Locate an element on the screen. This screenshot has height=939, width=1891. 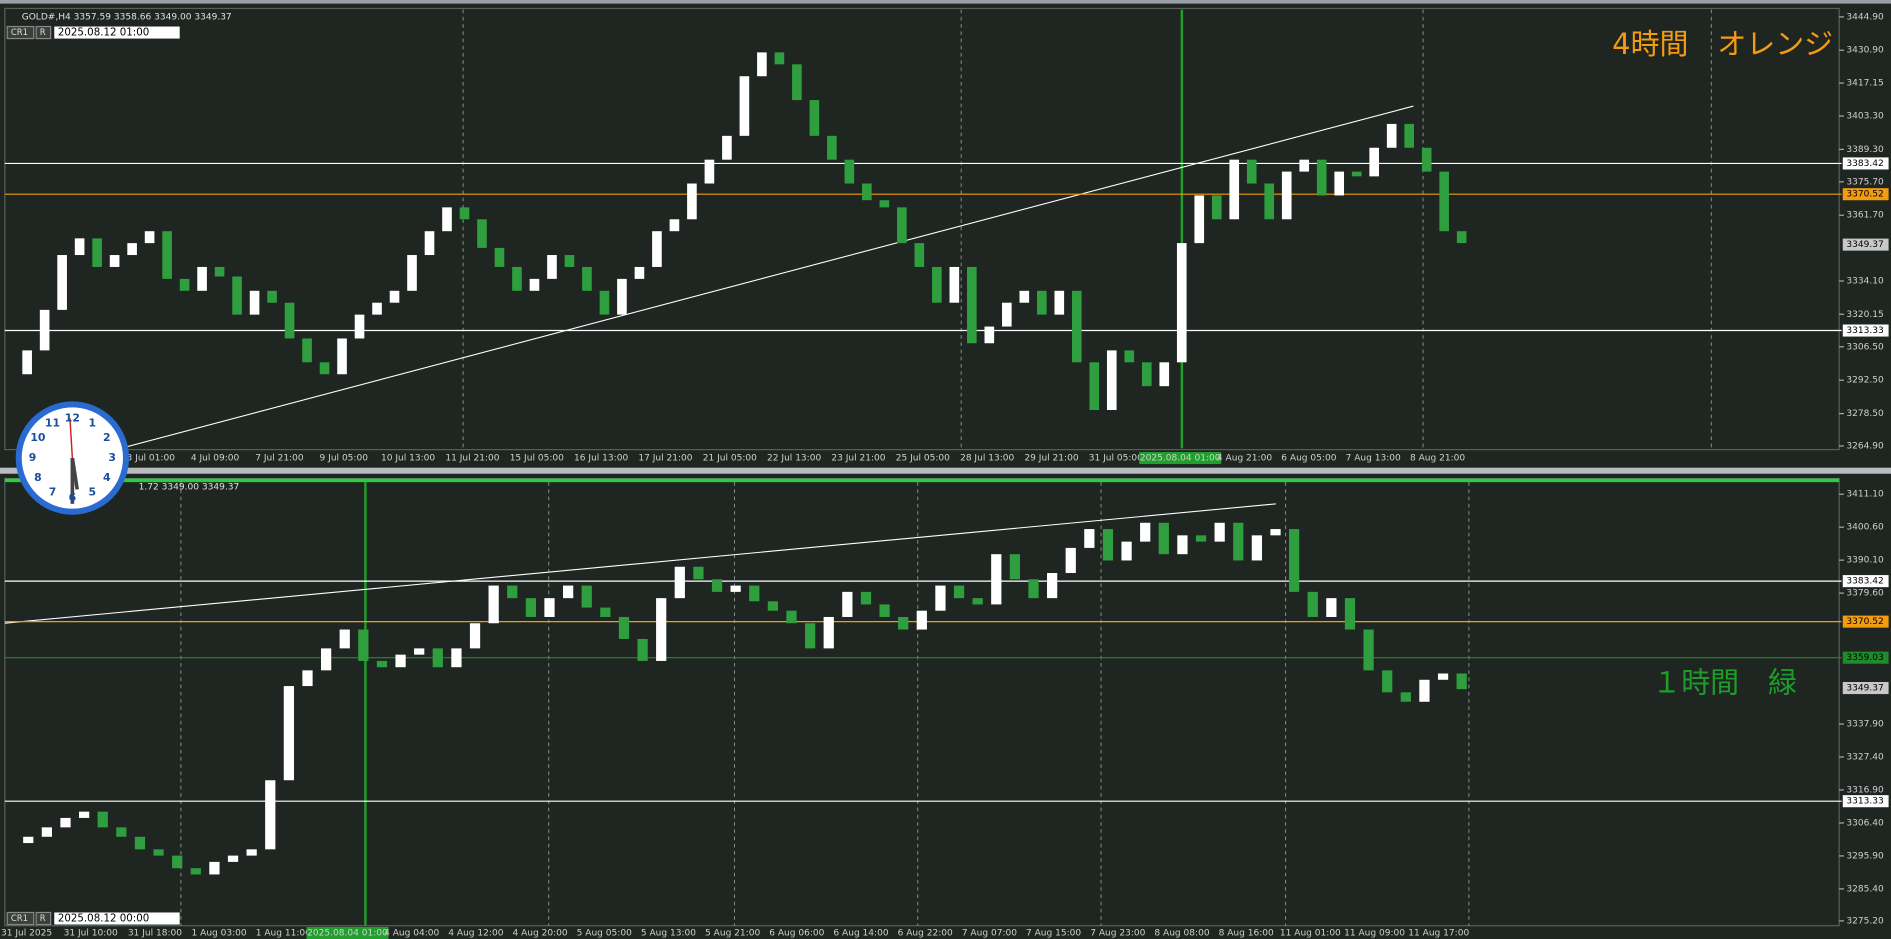
y-tick-label: 3389.30 is located at coordinates (1865, 150).